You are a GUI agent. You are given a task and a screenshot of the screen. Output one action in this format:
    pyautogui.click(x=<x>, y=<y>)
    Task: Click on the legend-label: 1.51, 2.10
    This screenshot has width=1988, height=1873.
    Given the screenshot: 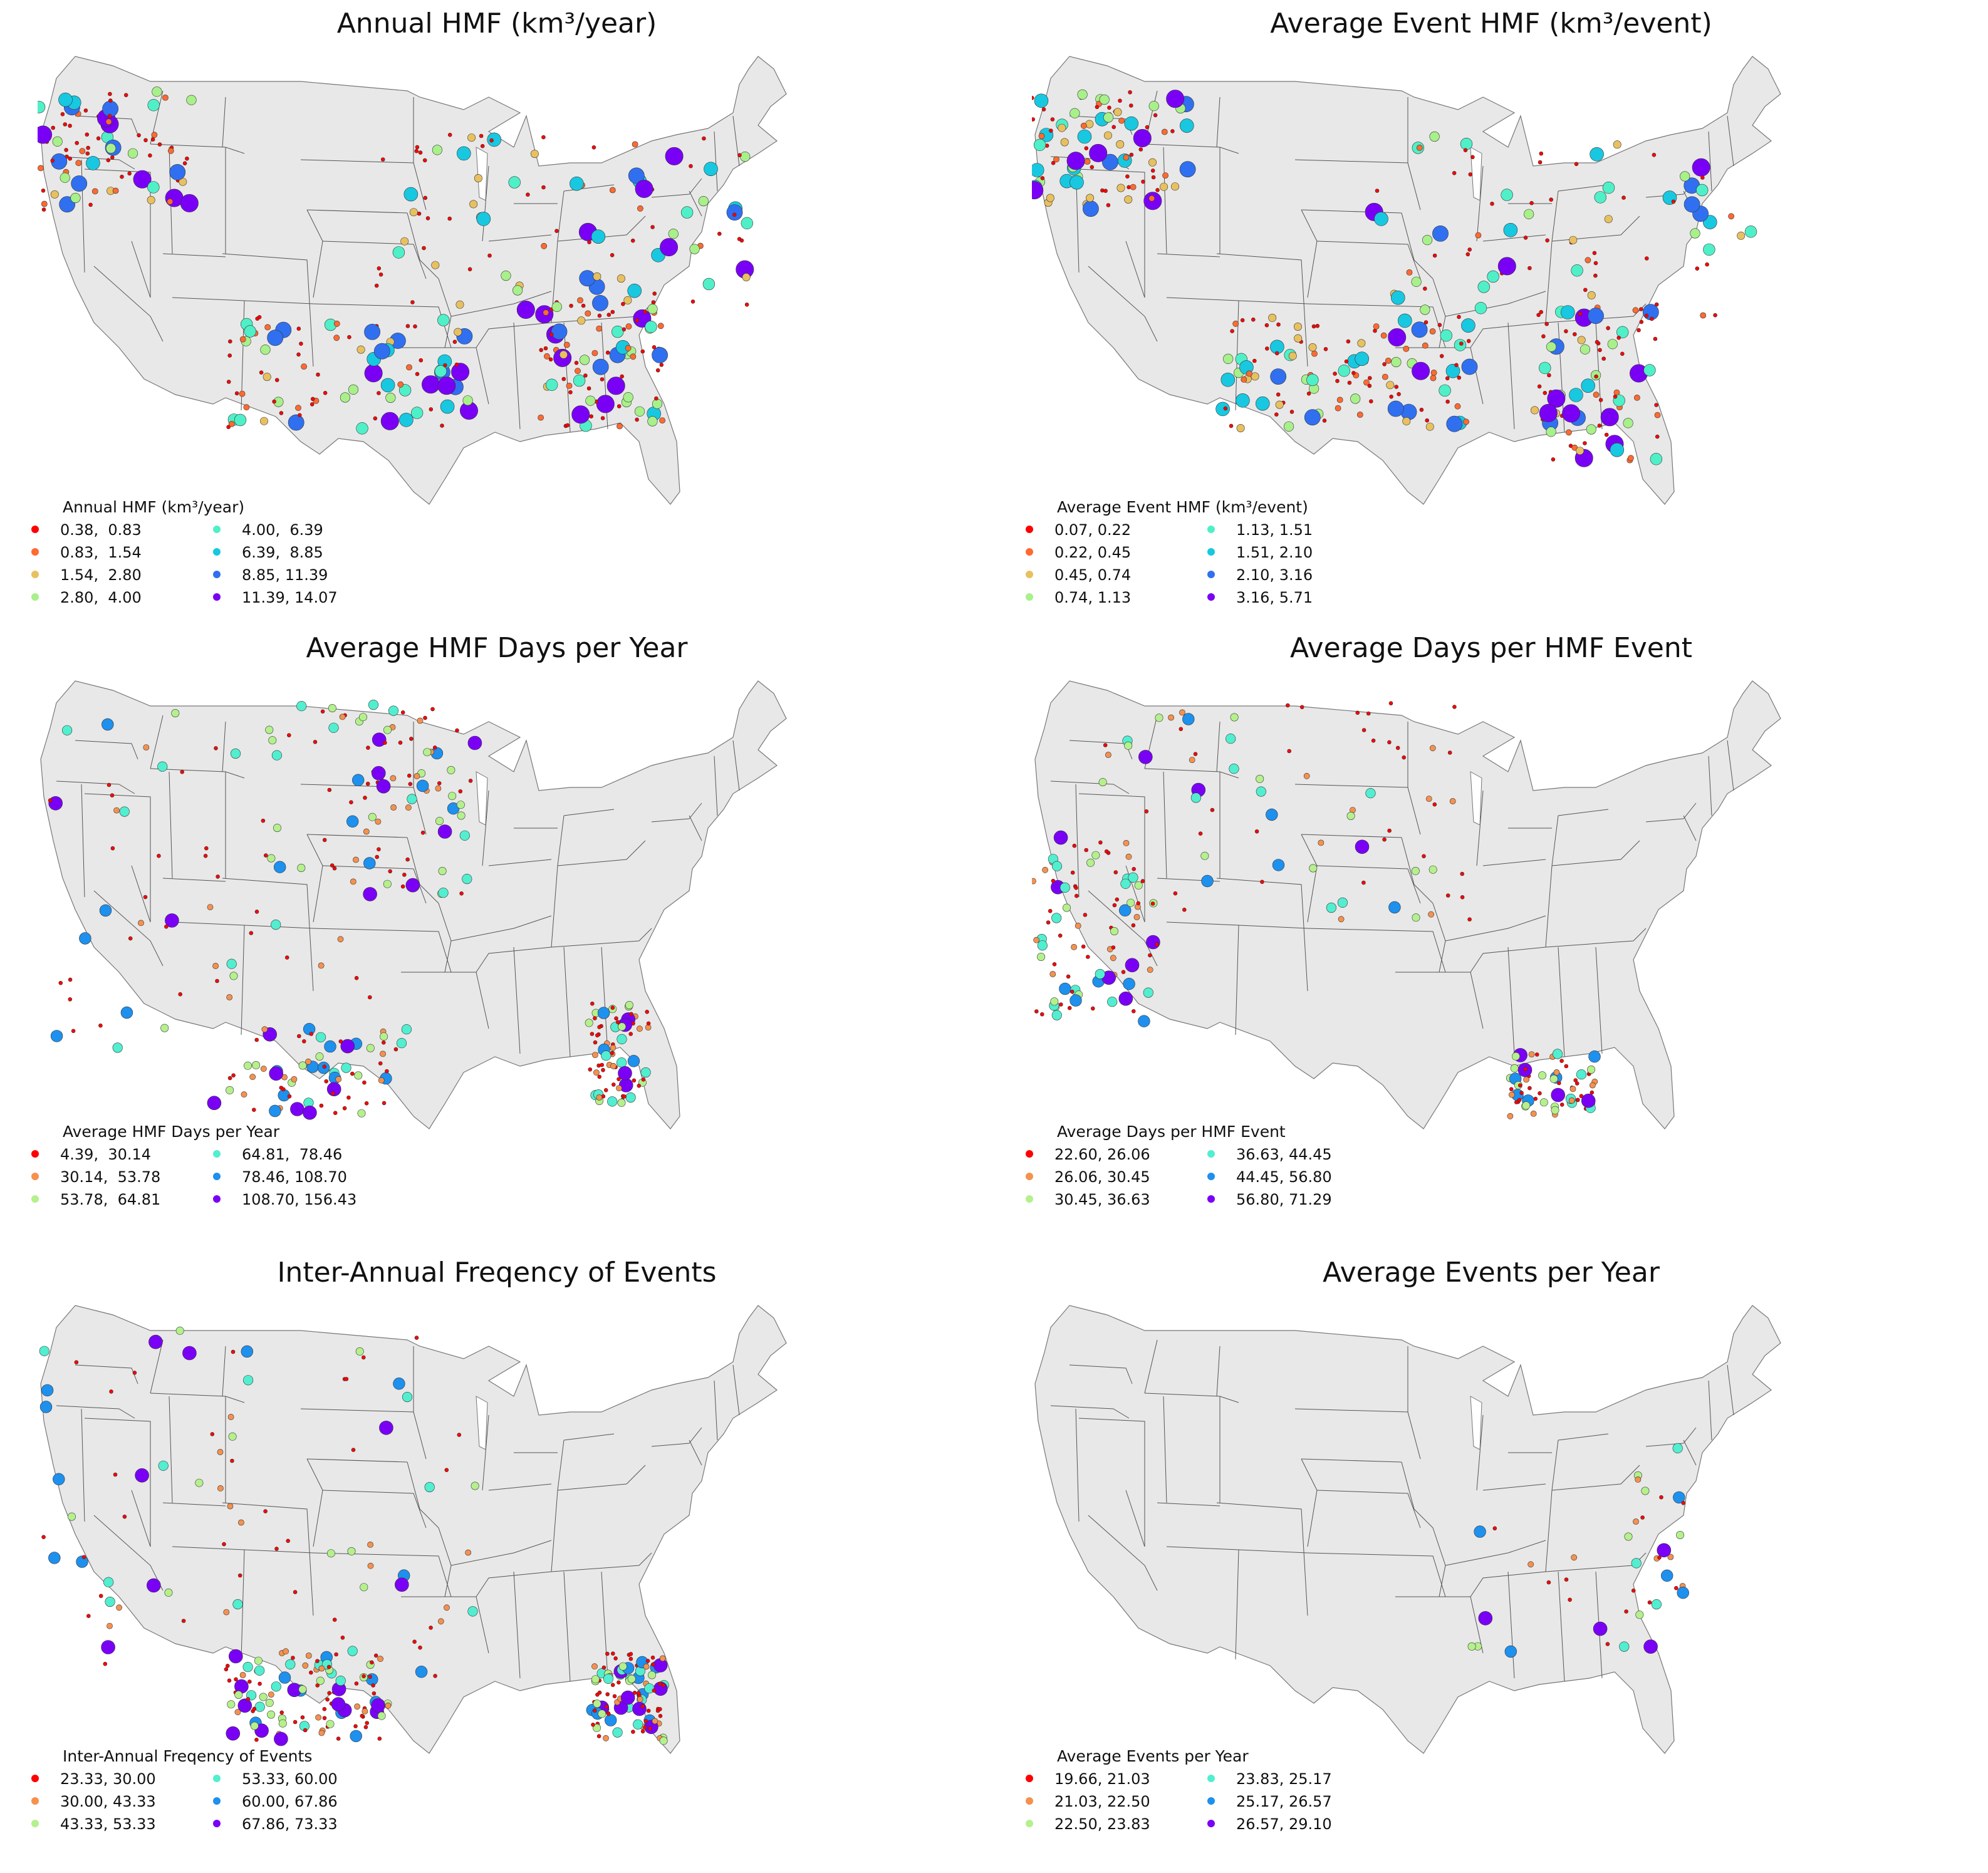 What is the action you would take?
    pyautogui.click(x=1275, y=552)
    